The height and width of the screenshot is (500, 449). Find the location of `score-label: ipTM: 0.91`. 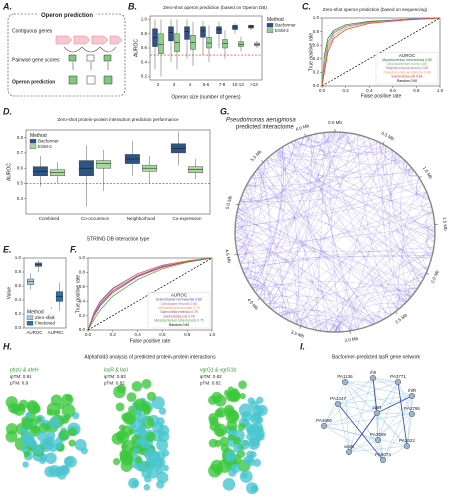

score-label: ipTM: 0.91 is located at coordinates (21, 376).